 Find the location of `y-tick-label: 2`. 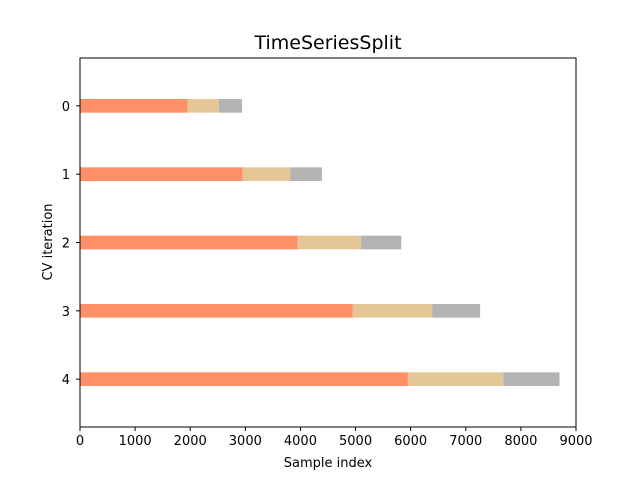

y-tick-label: 2 is located at coordinates (66, 244).